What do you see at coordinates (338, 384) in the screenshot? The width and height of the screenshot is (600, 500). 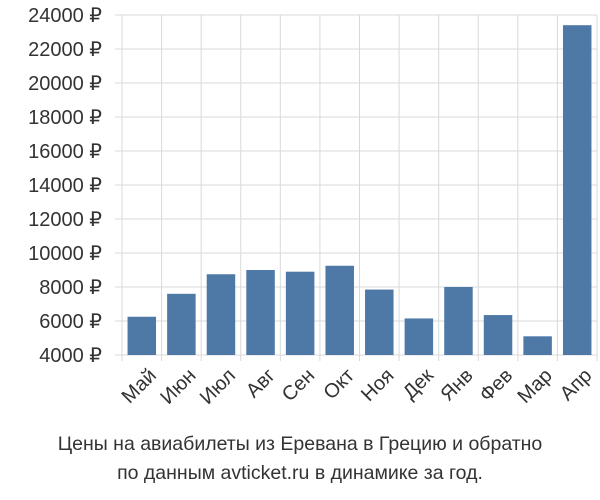 I see `x-tick-label: Окт` at bounding box center [338, 384].